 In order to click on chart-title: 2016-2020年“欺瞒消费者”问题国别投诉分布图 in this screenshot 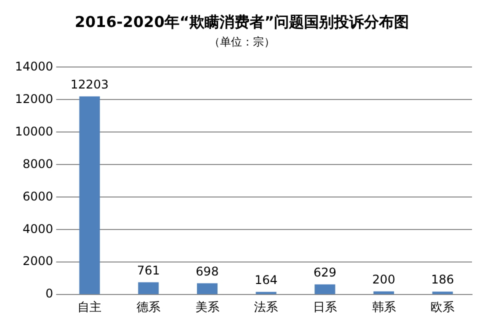, I will do `click(242, 21)`.